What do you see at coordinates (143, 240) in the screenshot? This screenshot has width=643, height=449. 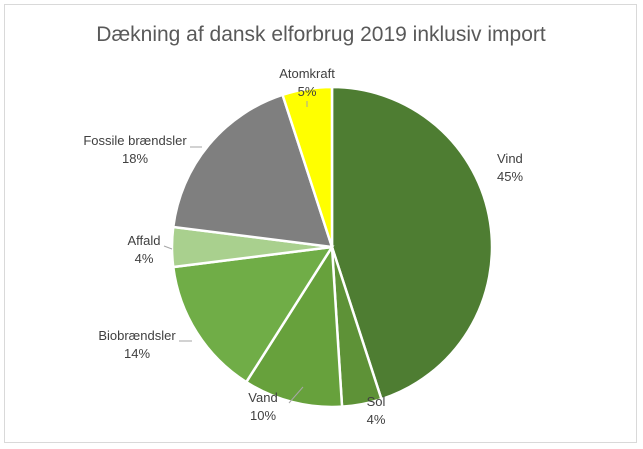 I see `slice-label-name: Affald` at bounding box center [143, 240].